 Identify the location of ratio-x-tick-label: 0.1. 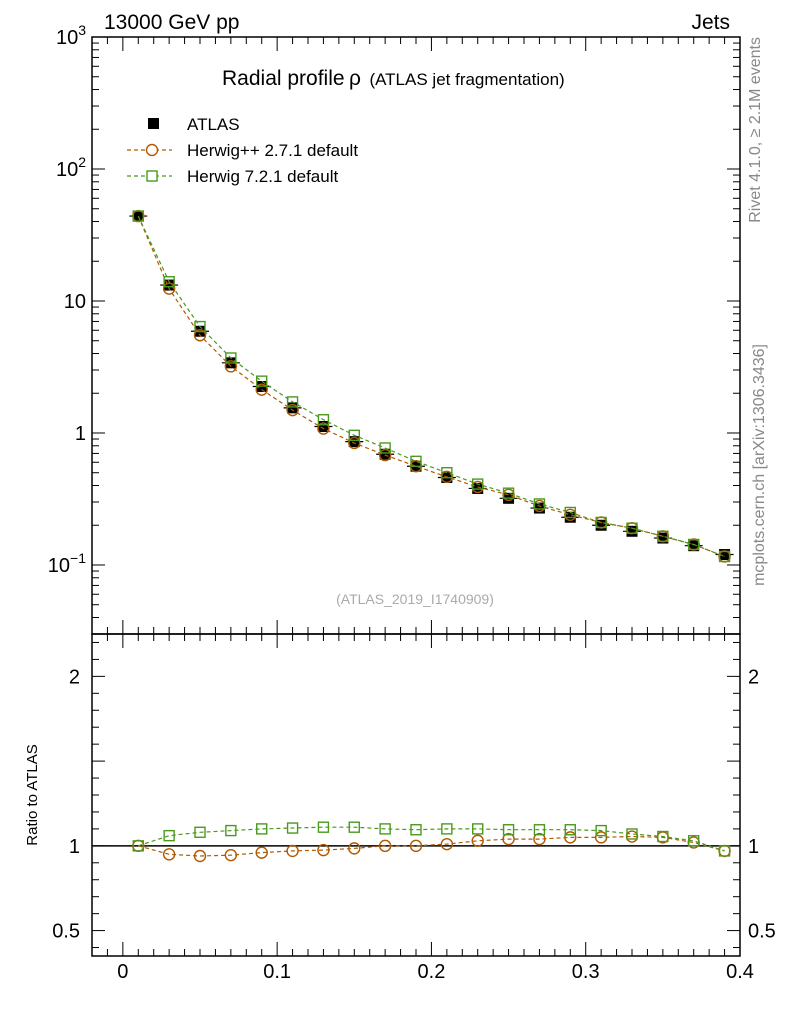
(277, 972).